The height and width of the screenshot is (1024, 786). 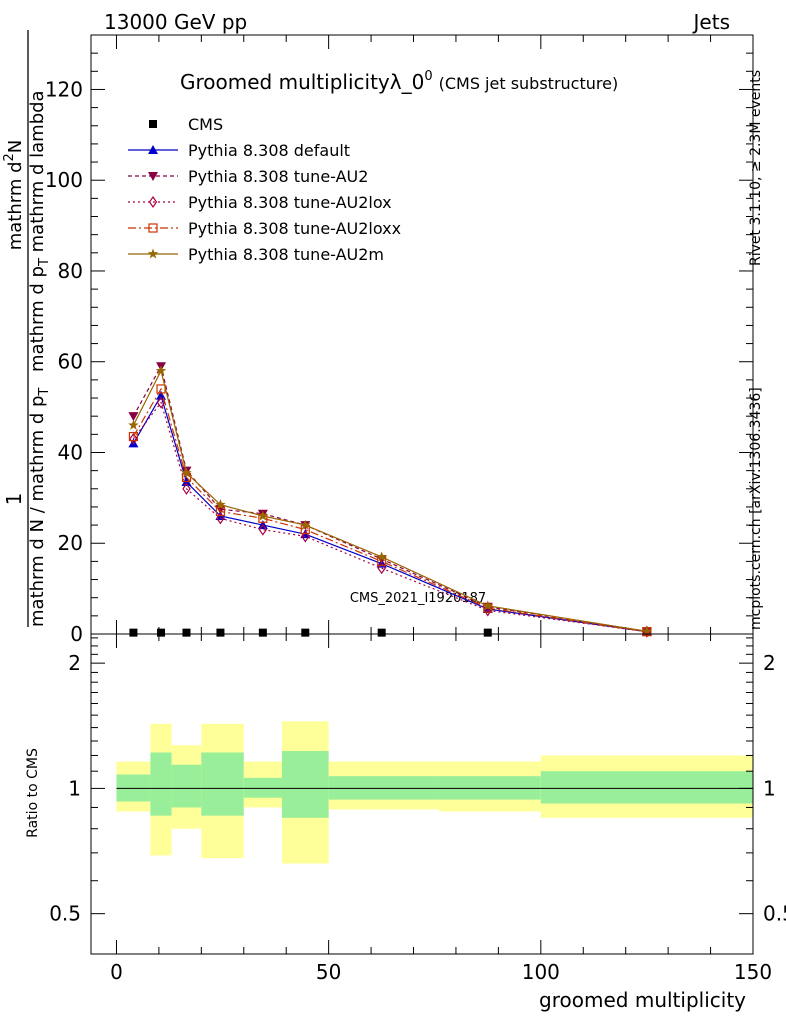 I want to click on y-tick-label: 20, so click(x=70, y=543).